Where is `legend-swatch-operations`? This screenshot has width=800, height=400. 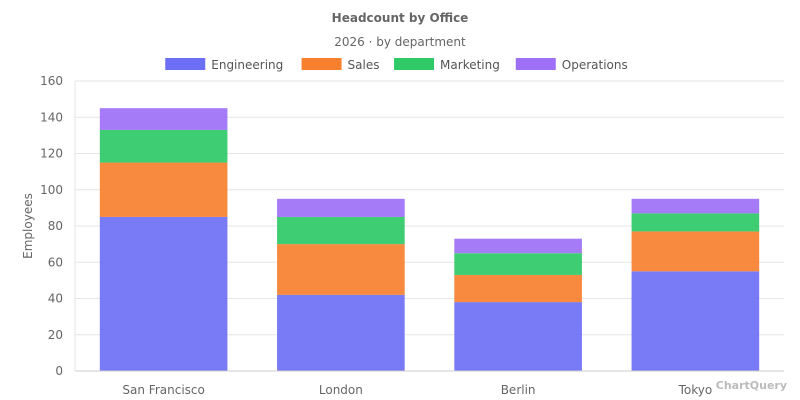 legend-swatch-operations is located at coordinates (535, 64).